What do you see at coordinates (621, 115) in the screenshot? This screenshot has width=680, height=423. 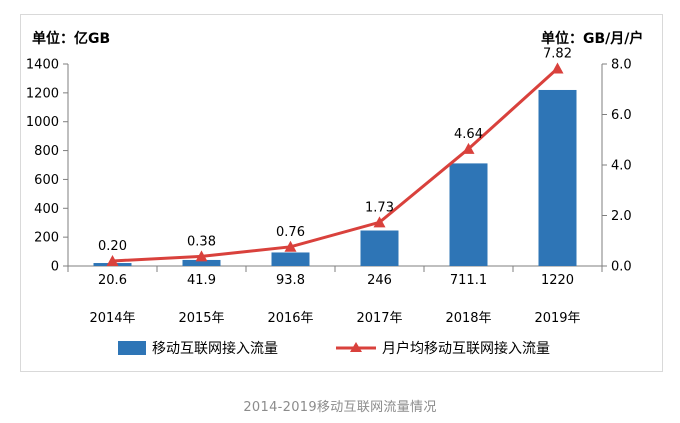 I see `right-tick-label: 6.0` at bounding box center [621, 115].